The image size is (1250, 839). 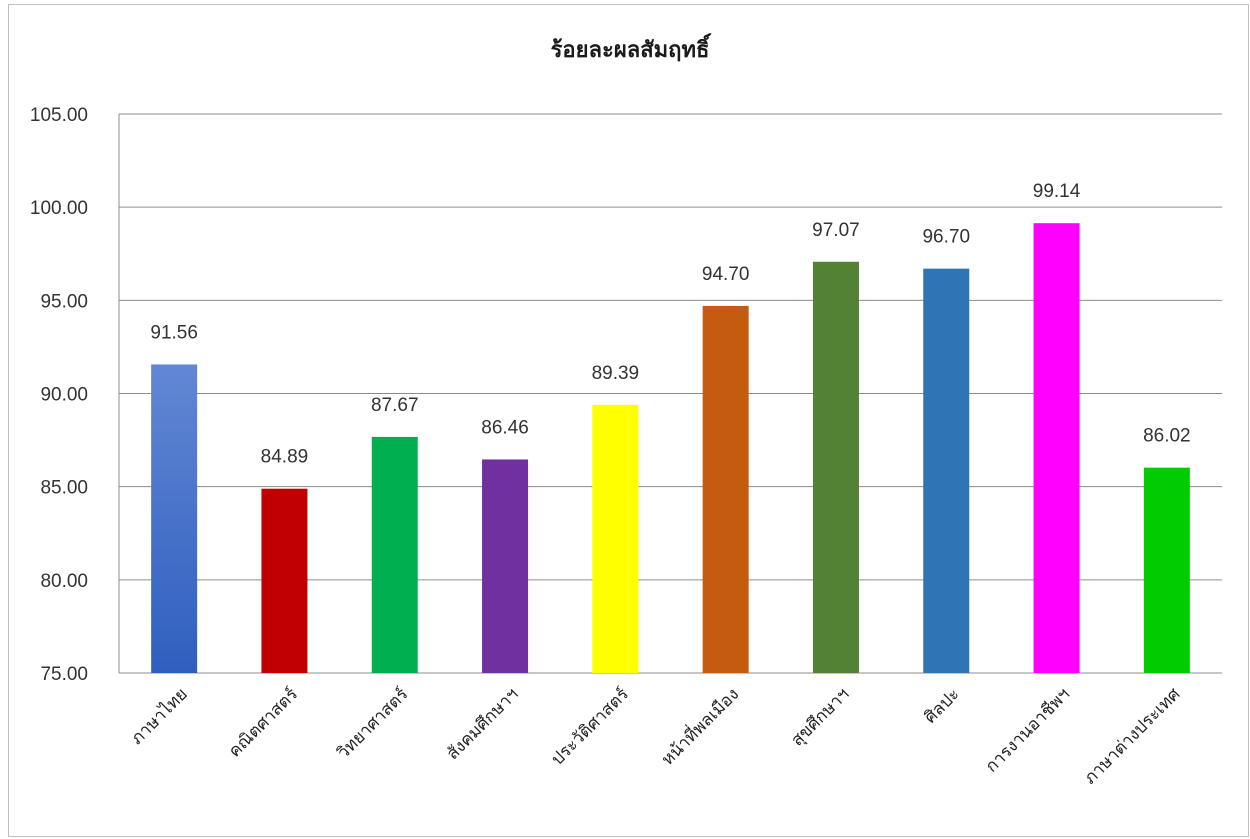 I want to click on y-tick-label: 80.00, so click(x=64, y=581).